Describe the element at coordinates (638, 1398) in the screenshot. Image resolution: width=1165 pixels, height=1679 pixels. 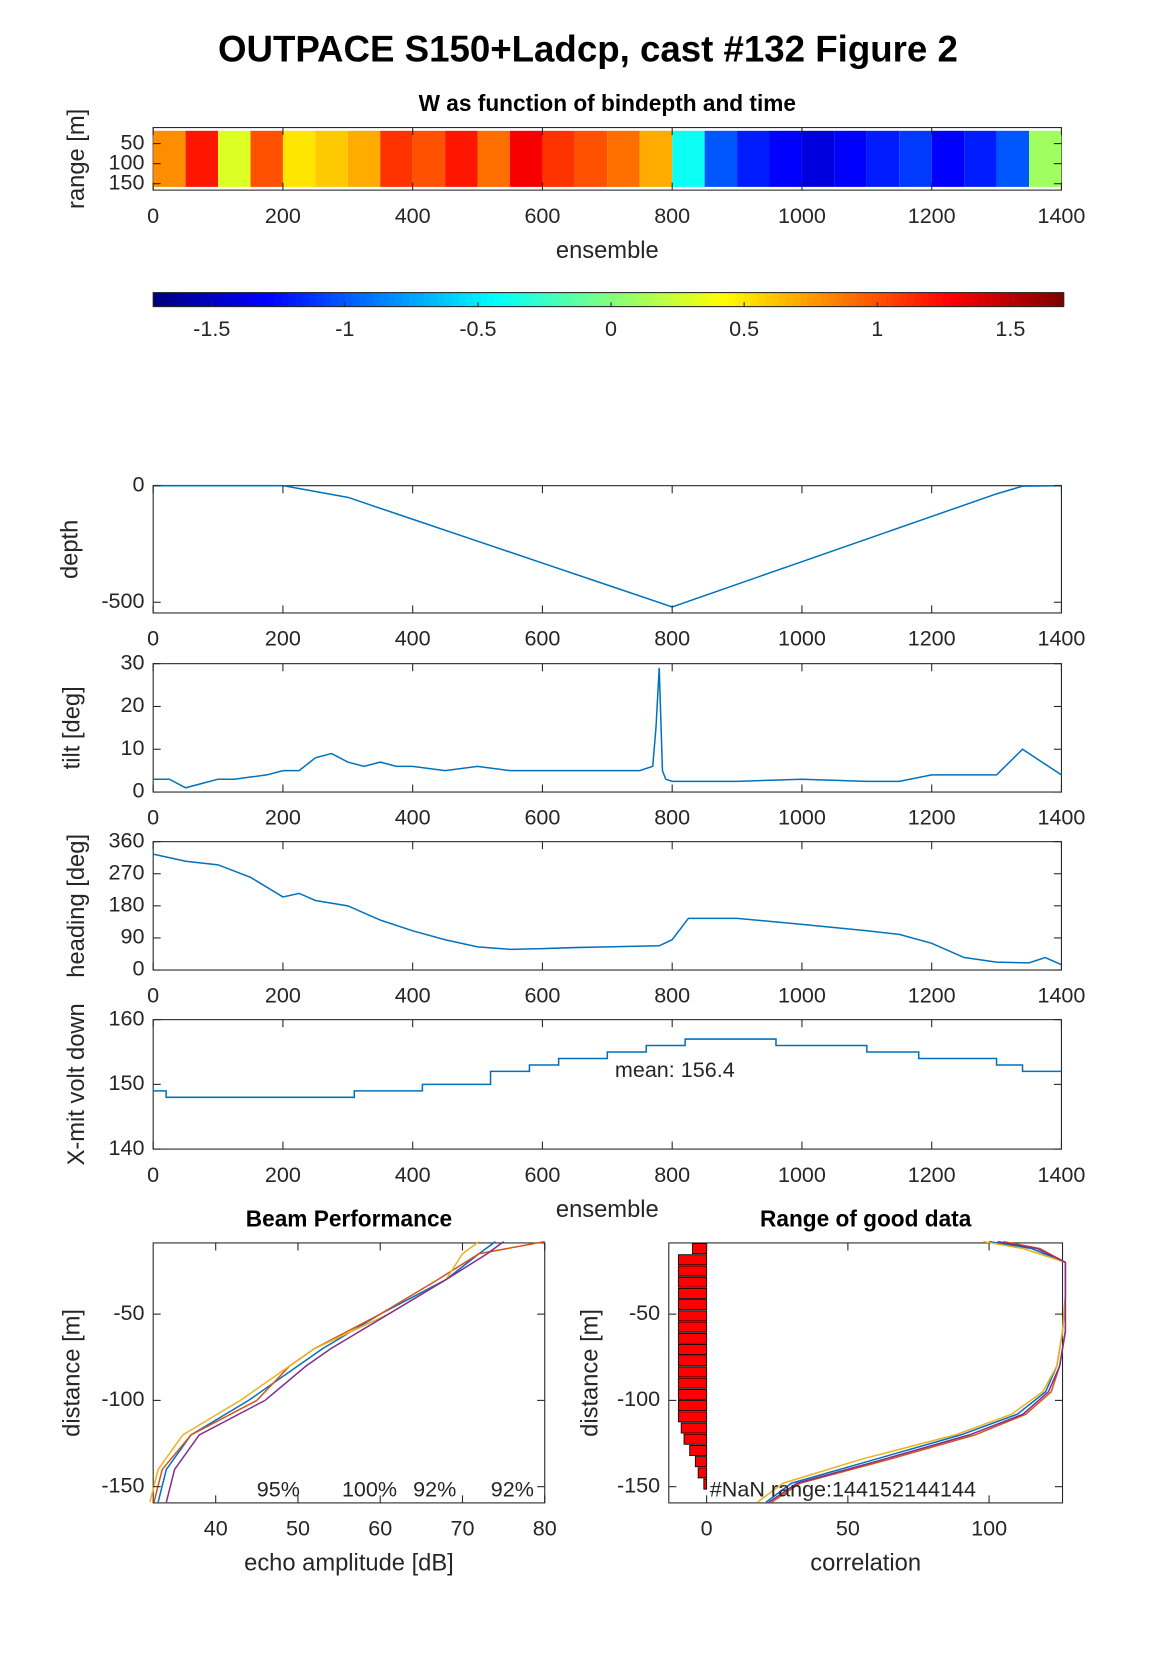
I see `y-tick-label: -100` at that location.